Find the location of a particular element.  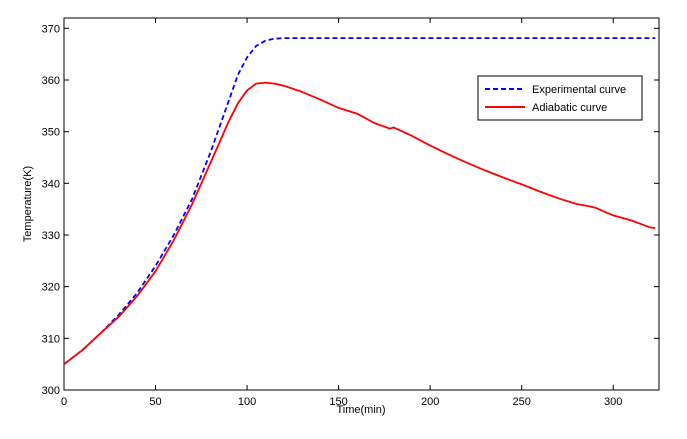

y-tick-label: 350 is located at coordinates (51, 133).